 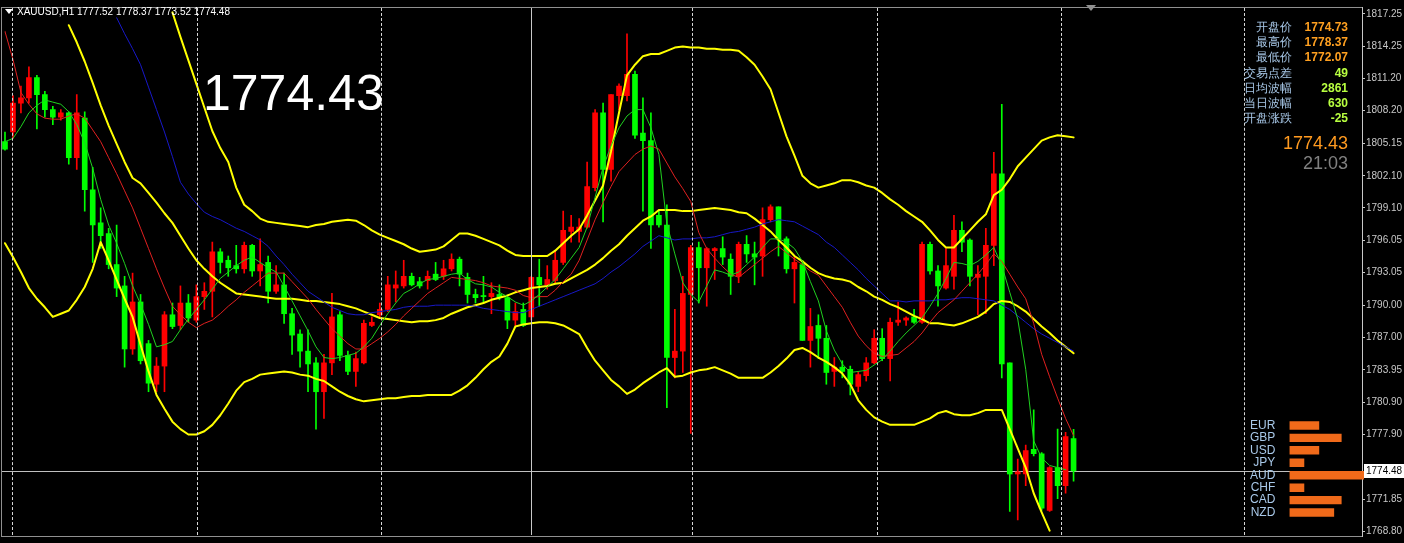 I want to click on text: 49, so click(x=1341, y=72).